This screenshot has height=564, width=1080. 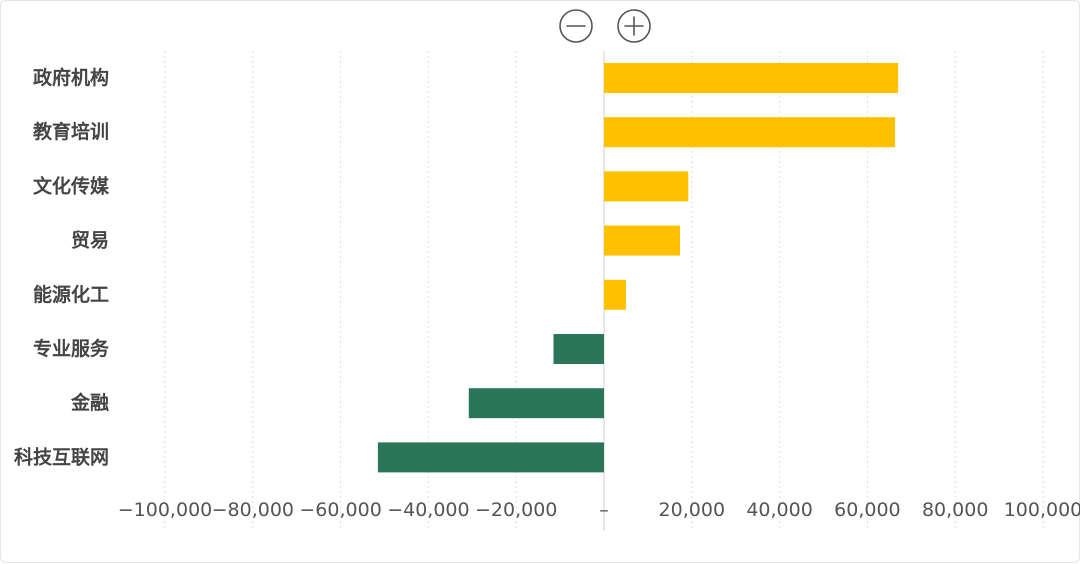 I want to click on x-tick-label-9: 80,000, so click(x=955, y=510).